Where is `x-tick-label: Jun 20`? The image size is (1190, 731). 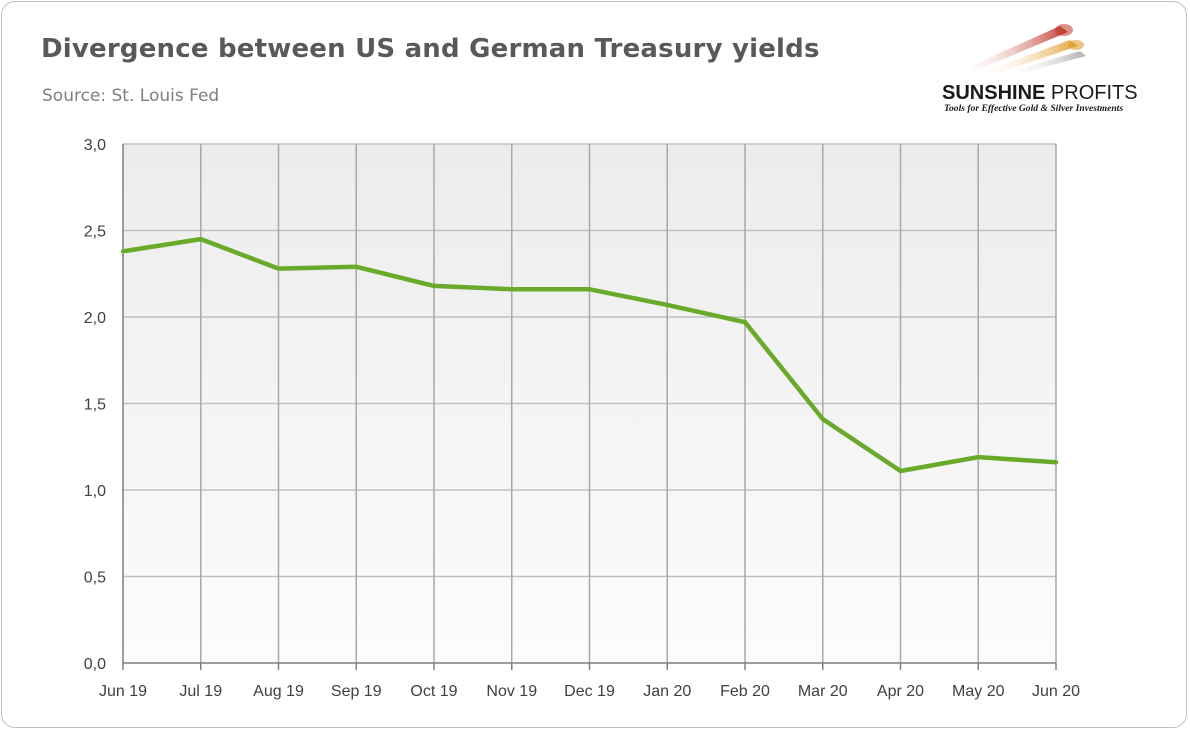 x-tick-label: Jun 20 is located at coordinates (1056, 691).